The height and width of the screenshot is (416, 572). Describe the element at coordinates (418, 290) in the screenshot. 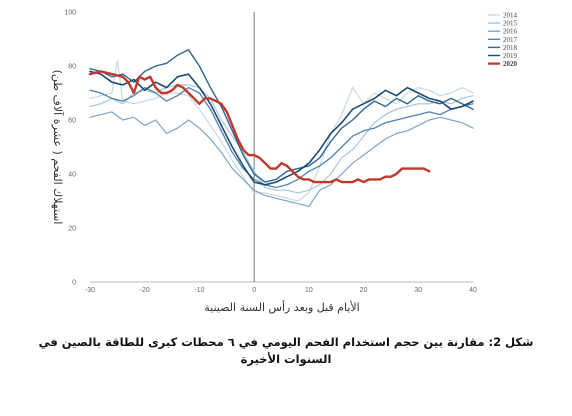

I see `x-tick-label: 30` at that location.